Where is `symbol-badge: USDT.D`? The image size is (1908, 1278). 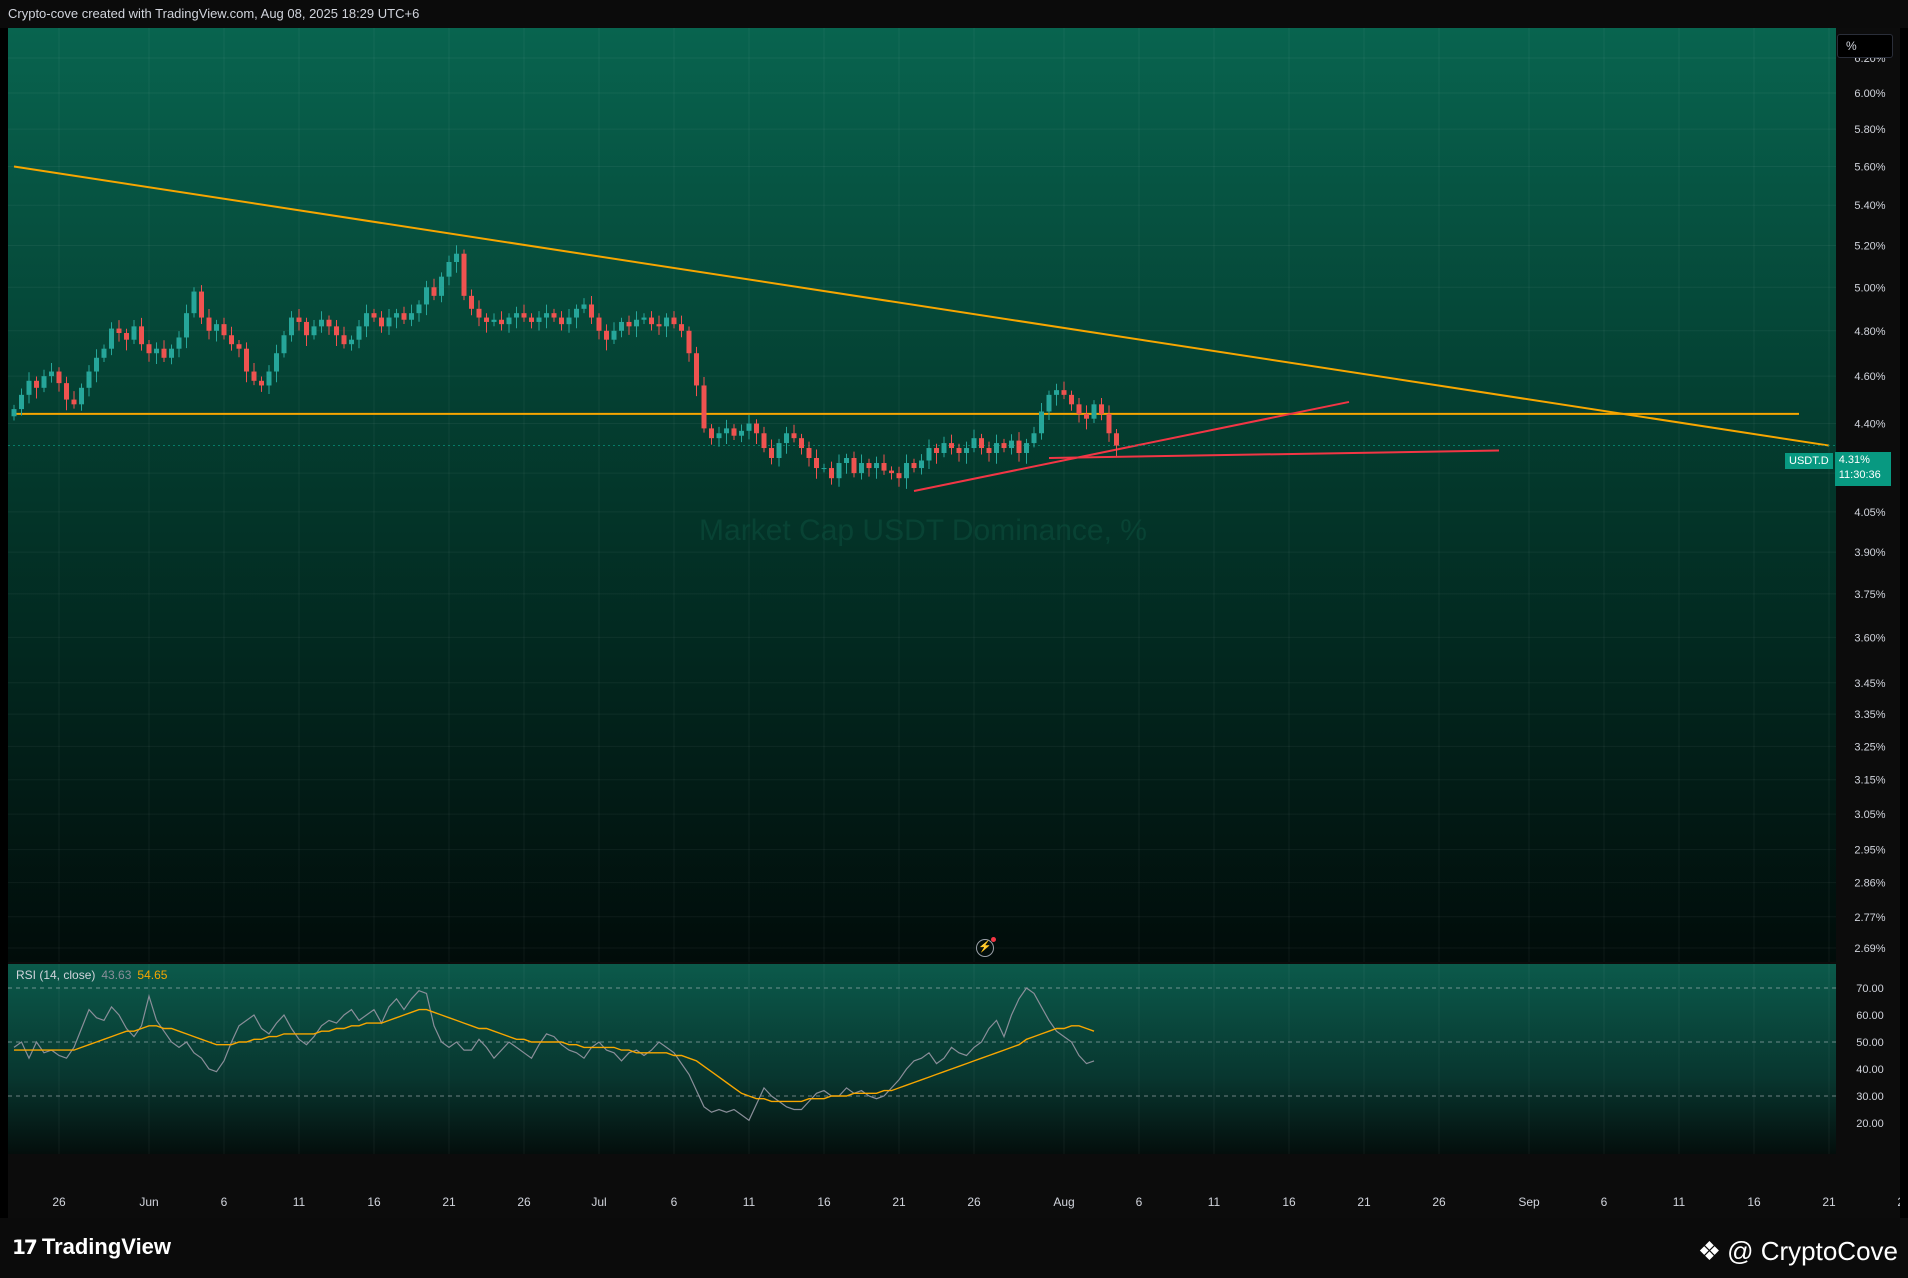 symbol-badge: USDT.D is located at coordinates (1809, 461).